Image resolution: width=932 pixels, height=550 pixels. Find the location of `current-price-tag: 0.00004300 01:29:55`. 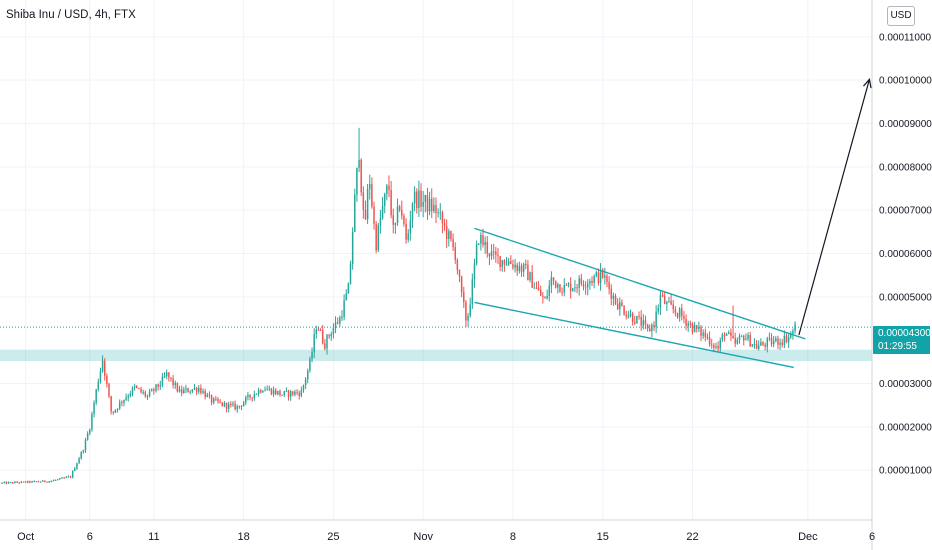

current-price-tag: 0.00004300 01:29:55 is located at coordinates (902, 340).